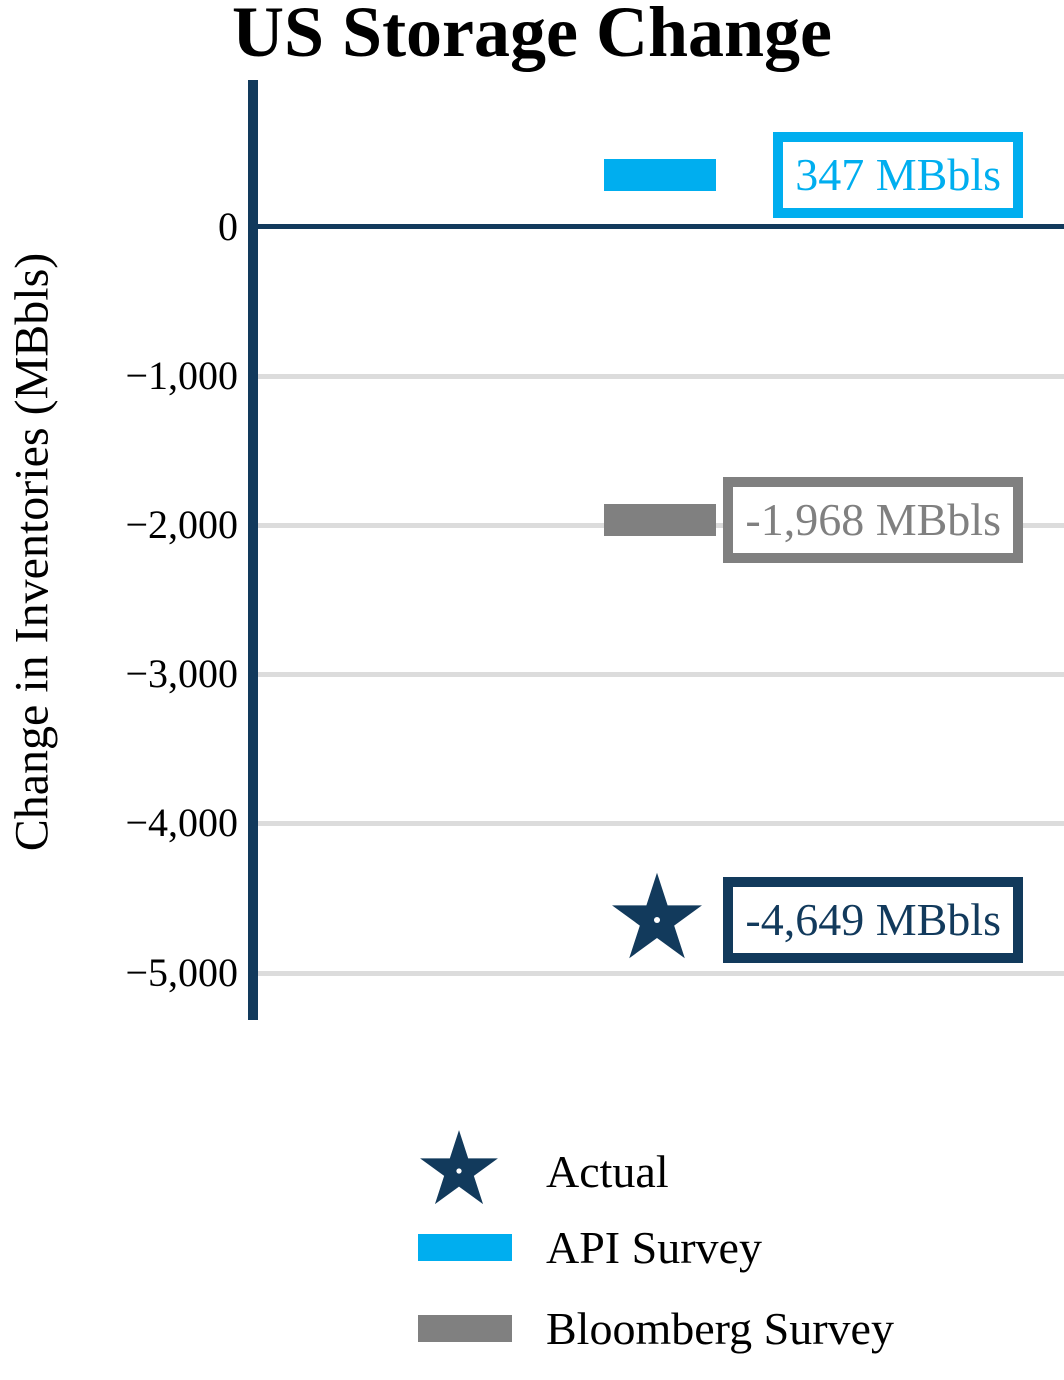 The image size is (1064, 1380). Describe the element at coordinates (228, 226) in the screenshot. I see `y-tick-label: 0` at that location.